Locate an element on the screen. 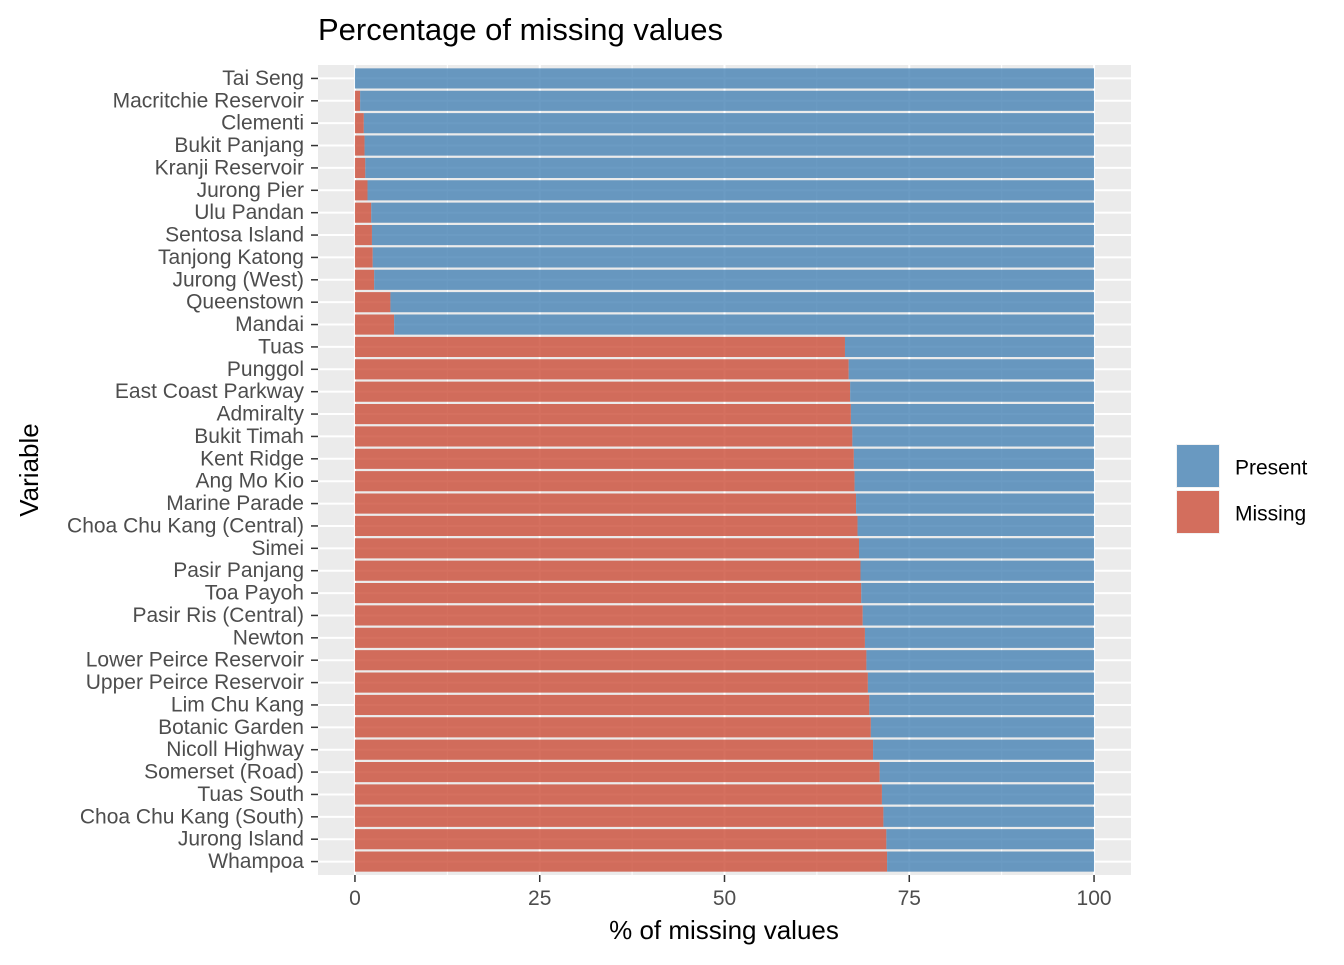  y-tick-label: Tanjong Katong is located at coordinates (231, 257).